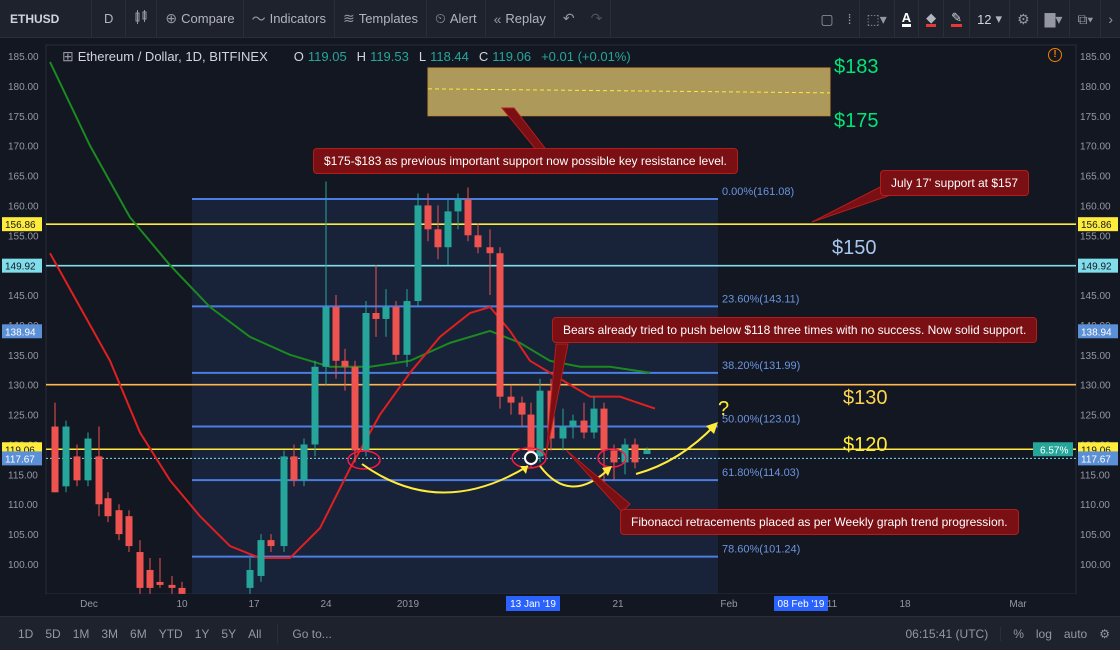 The height and width of the screenshot is (650, 1120). What do you see at coordinates (26, 633) in the screenshot?
I see `range-1d: 1D` at bounding box center [26, 633].